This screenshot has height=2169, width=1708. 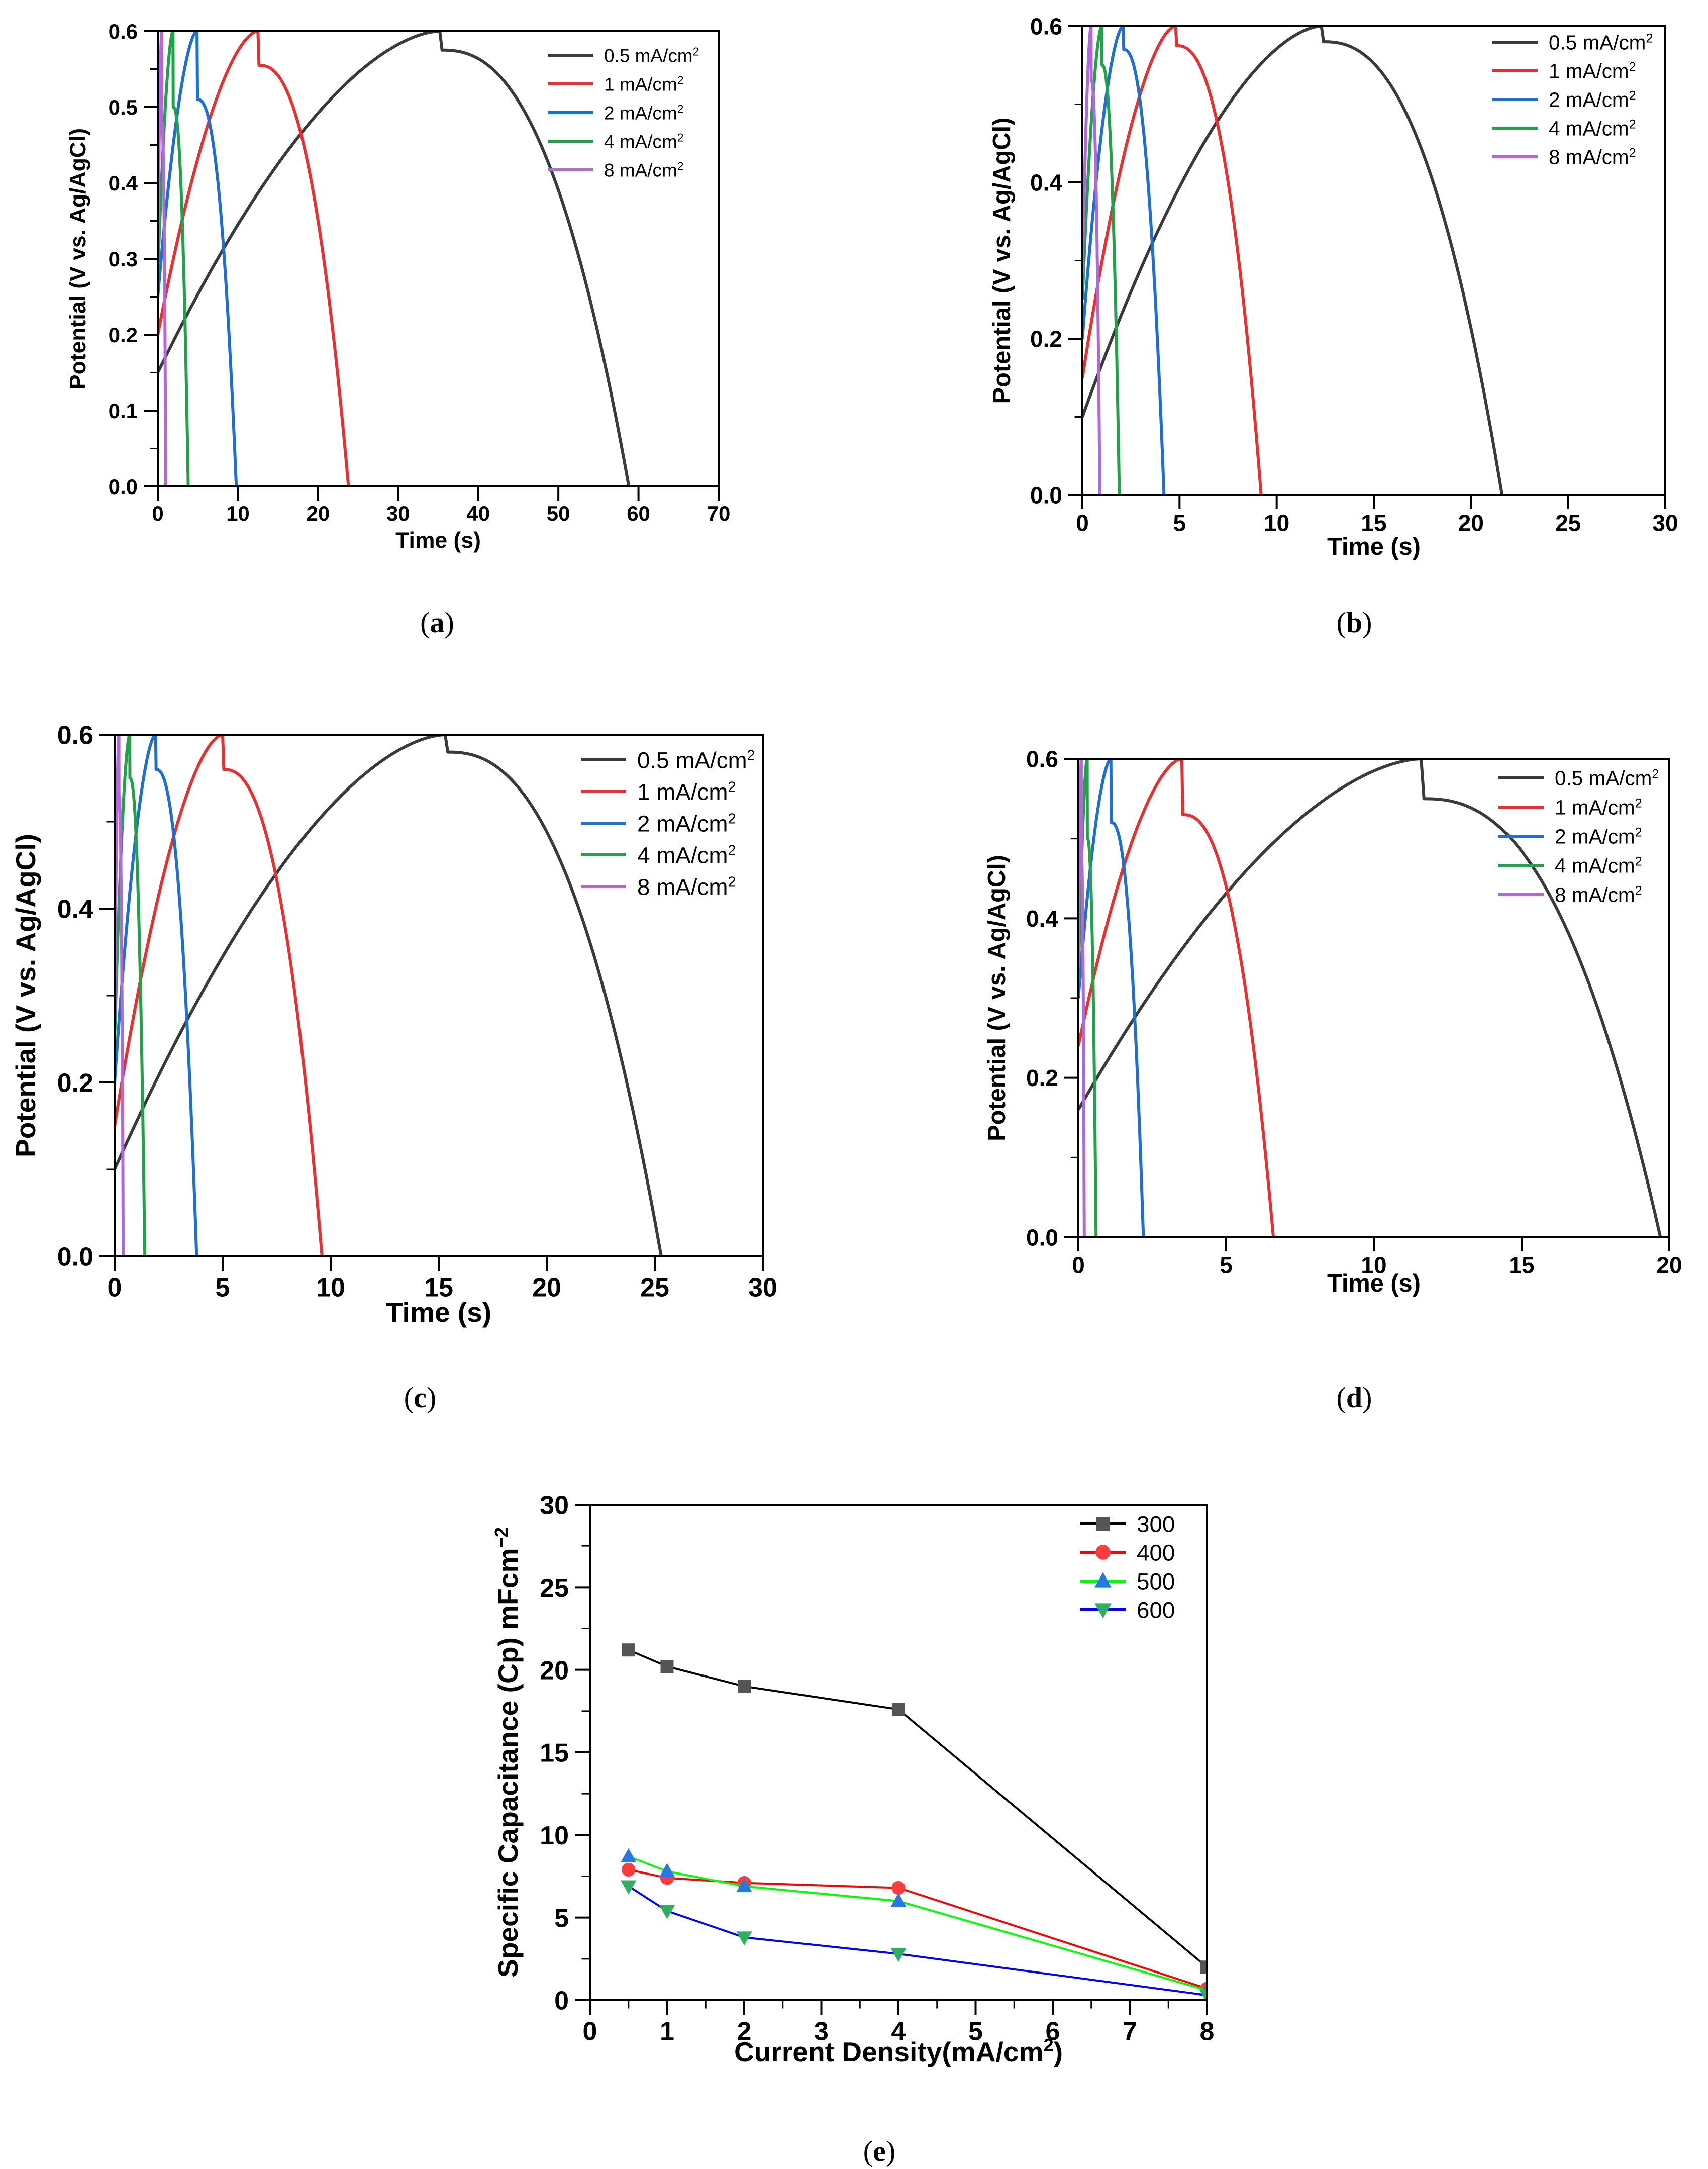 What do you see at coordinates (1354, 622) in the screenshot?
I see `panel-caption: (b)` at bounding box center [1354, 622].